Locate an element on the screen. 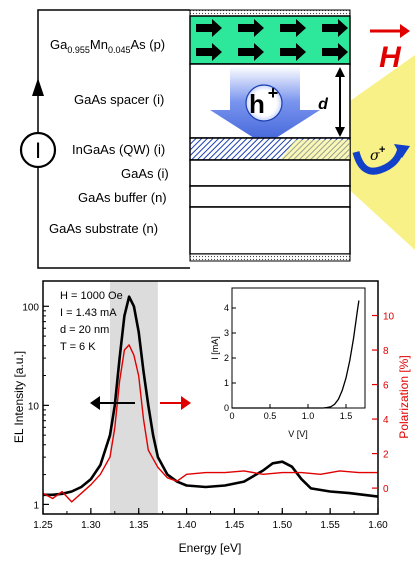 This screenshot has width=420, height=562. x-tick-label: 1.45 is located at coordinates (235, 525).